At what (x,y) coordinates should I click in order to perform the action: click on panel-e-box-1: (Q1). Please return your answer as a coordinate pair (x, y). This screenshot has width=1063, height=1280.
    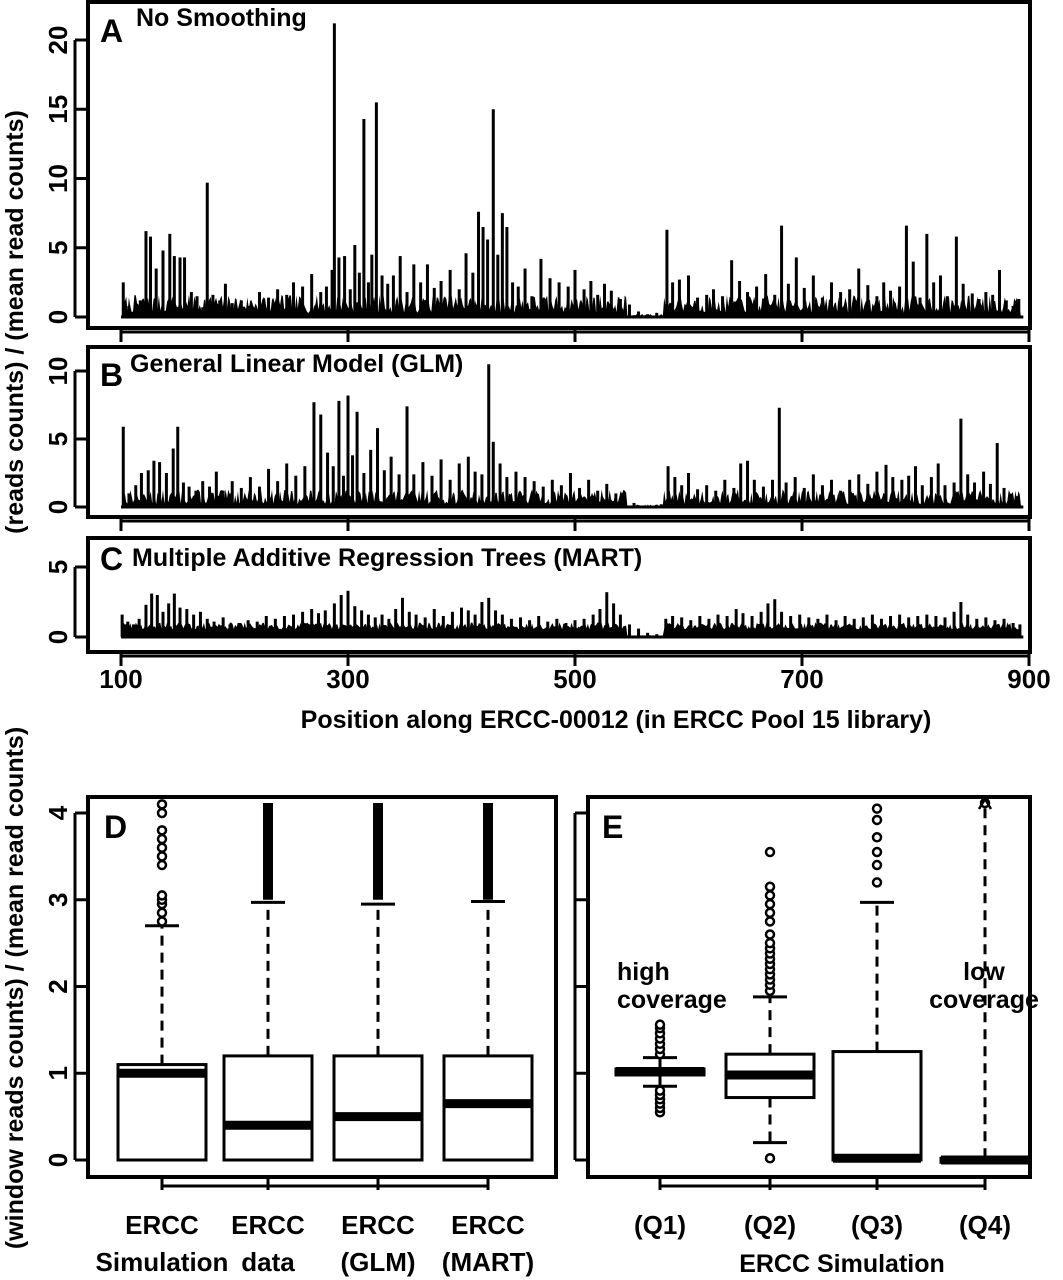
    Looking at the image, I should click on (660, 1129).